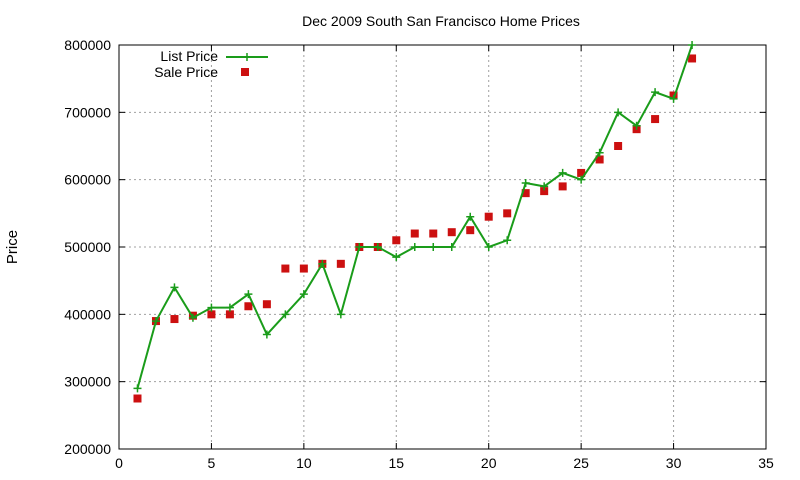 This screenshot has width=800, height=480. I want to click on legend-marker-list-price, so click(247, 57).